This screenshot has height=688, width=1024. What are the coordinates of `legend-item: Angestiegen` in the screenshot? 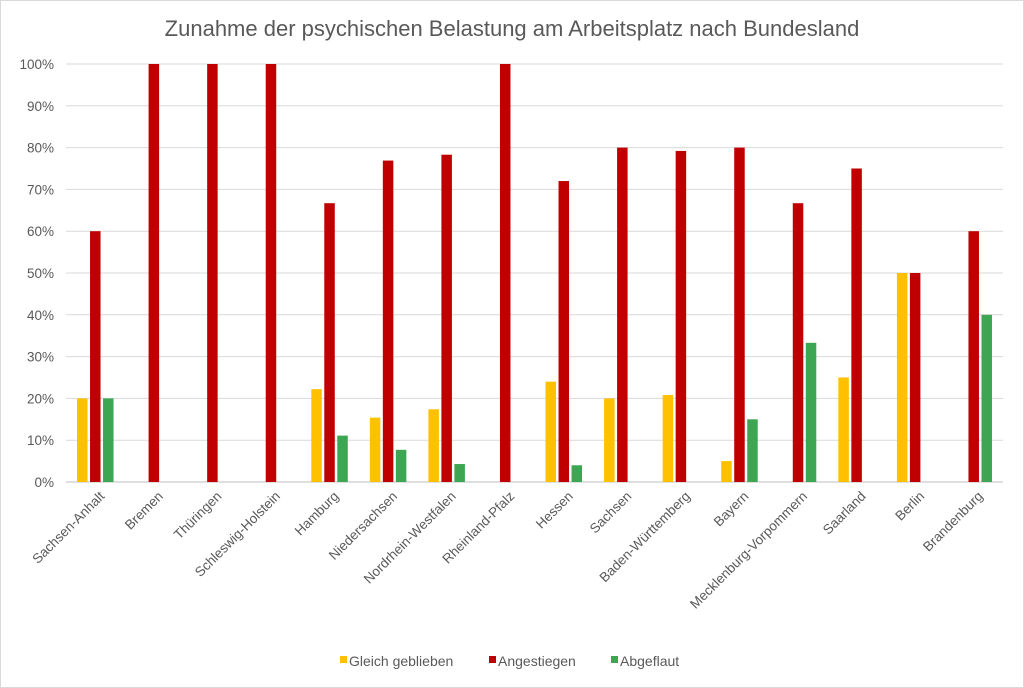 It's located at (532, 661).